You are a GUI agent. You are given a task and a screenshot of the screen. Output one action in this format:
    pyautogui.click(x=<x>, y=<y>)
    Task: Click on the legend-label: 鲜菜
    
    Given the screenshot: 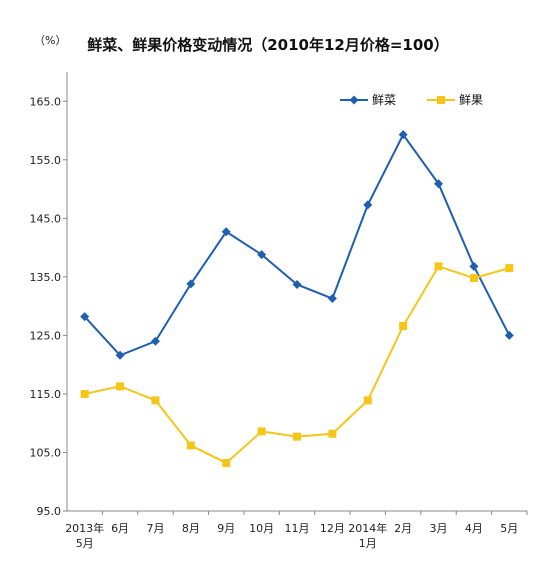 What is the action you would take?
    pyautogui.click(x=384, y=100)
    